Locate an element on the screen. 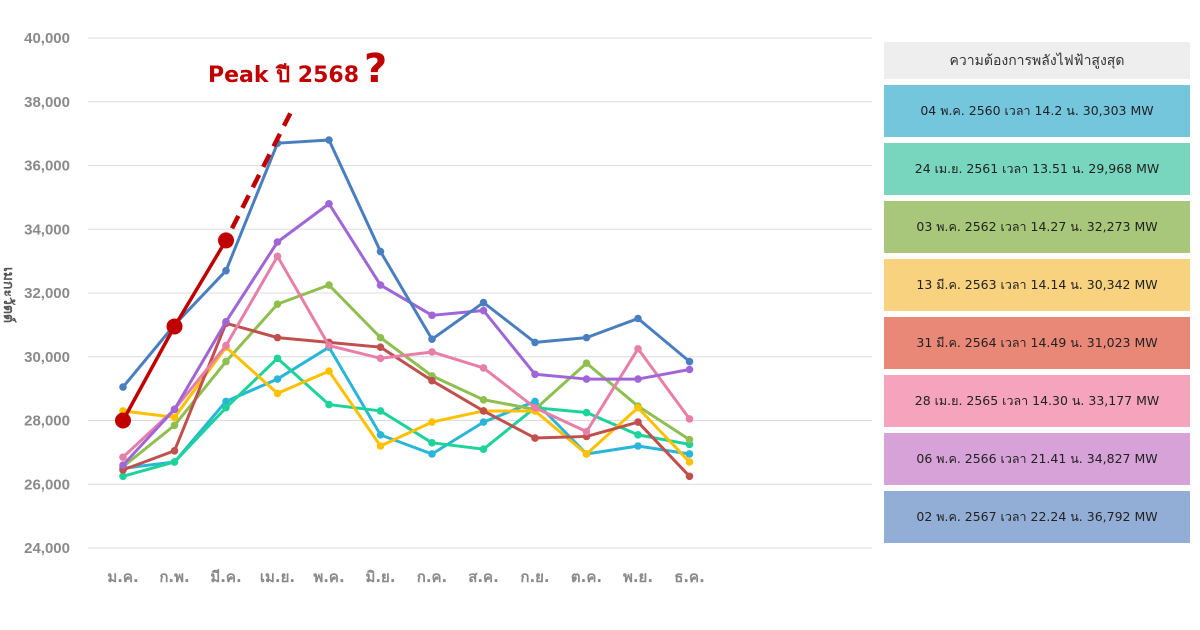  y-tick-label: 40,000 is located at coordinates (47, 38).